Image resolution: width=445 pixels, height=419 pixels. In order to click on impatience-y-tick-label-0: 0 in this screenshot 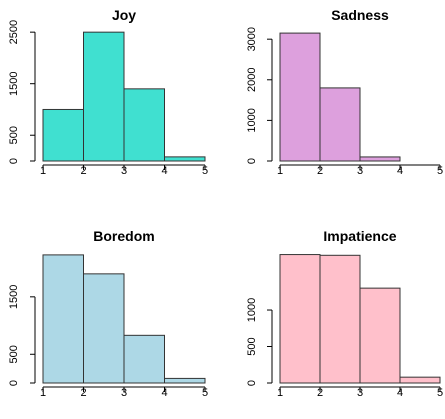, I will do `click(252, 383)`.